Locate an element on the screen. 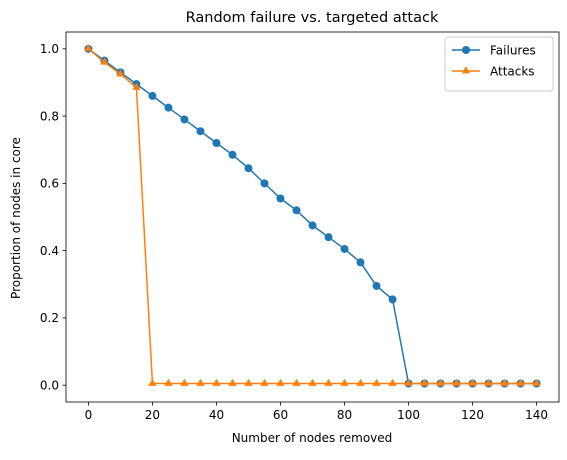 The width and height of the screenshot is (567, 460). y-tick-label: 0.2 is located at coordinates (49, 318).